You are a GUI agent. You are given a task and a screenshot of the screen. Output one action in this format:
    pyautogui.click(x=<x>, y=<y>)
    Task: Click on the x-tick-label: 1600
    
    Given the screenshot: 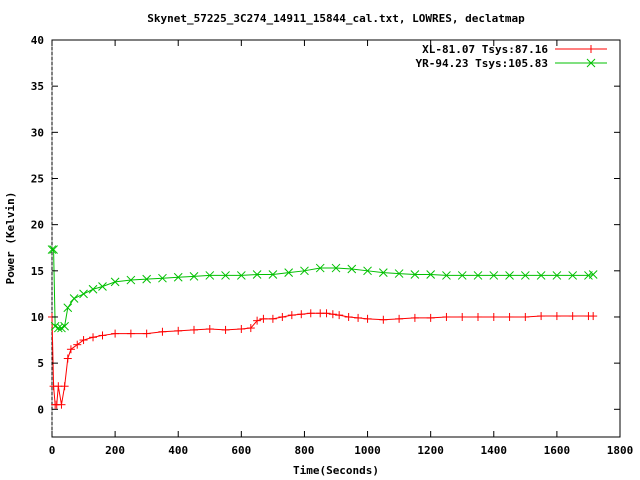 What is the action you would take?
    pyautogui.click(x=557, y=450)
    